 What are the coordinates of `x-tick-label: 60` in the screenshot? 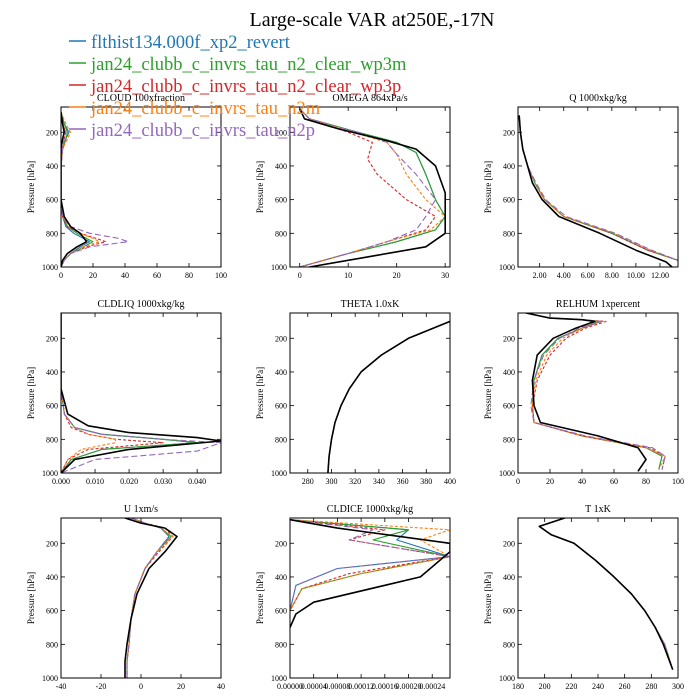 It's located at (614, 481).